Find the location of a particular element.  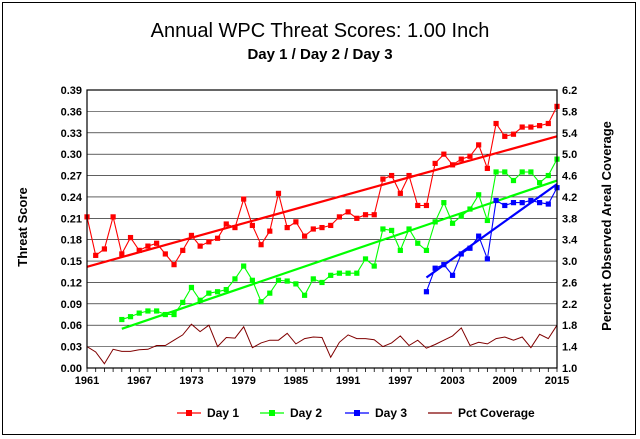

y-tick-label: 0.09 is located at coordinates (71, 305).